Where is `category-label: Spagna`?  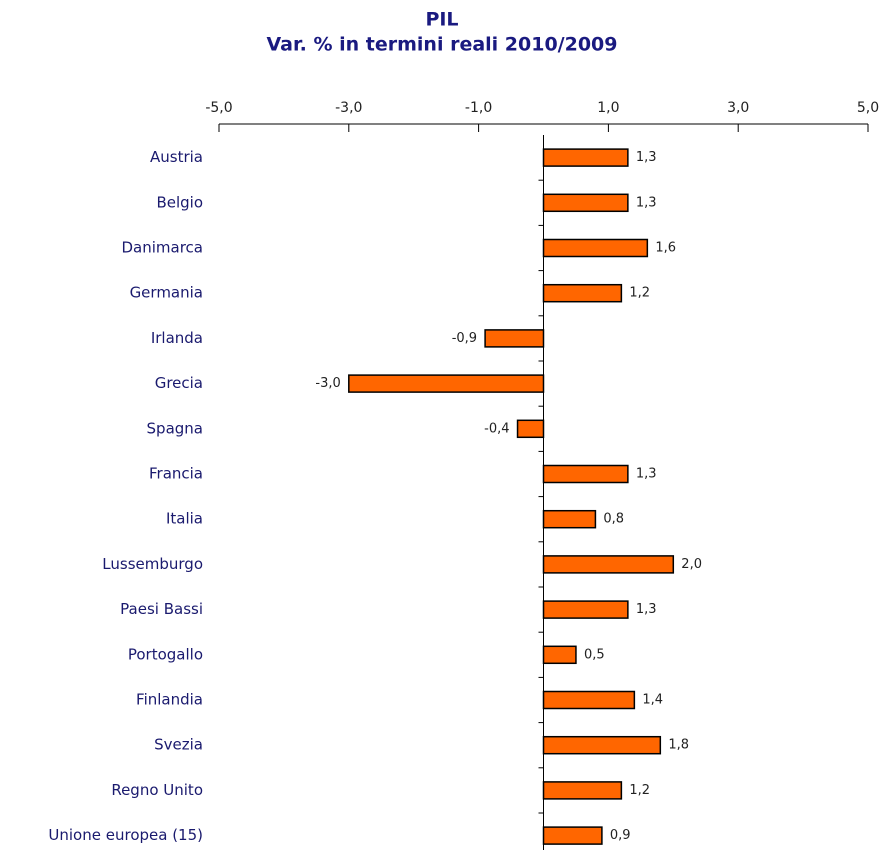
category-label: Spagna is located at coordinates (175, 428).